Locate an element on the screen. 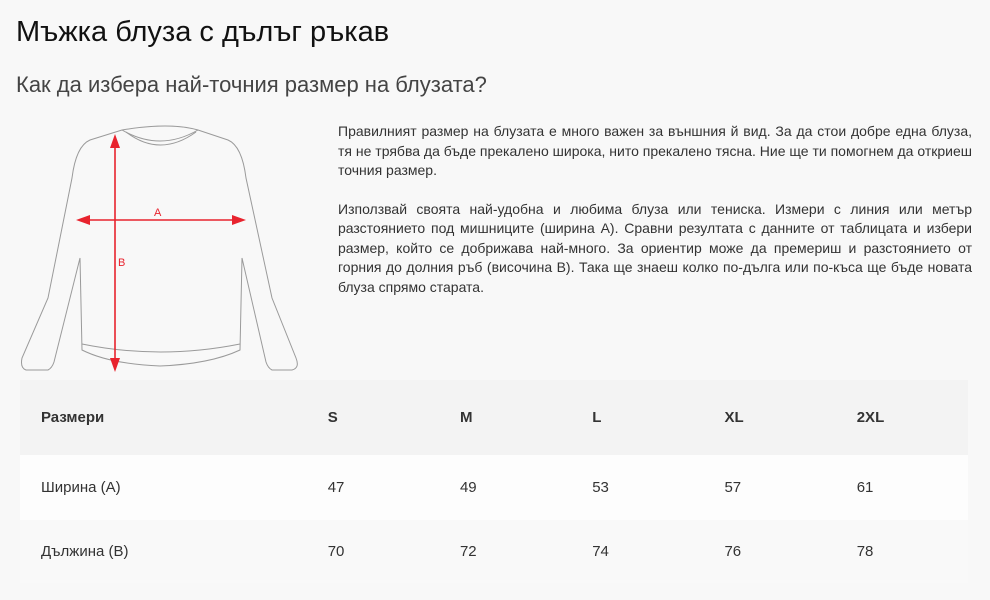  label-a: A is located at coordinates (158, 213).